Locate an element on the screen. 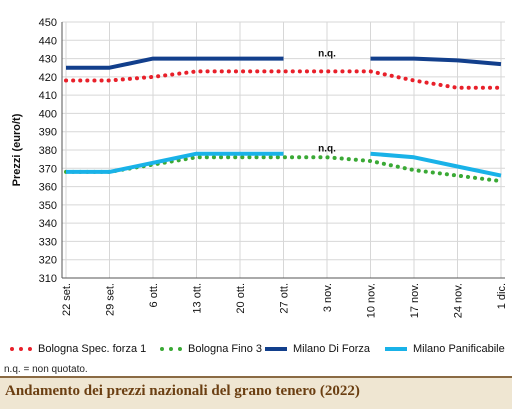  y-tick-label: 420 is located at coordinates (48, 78).